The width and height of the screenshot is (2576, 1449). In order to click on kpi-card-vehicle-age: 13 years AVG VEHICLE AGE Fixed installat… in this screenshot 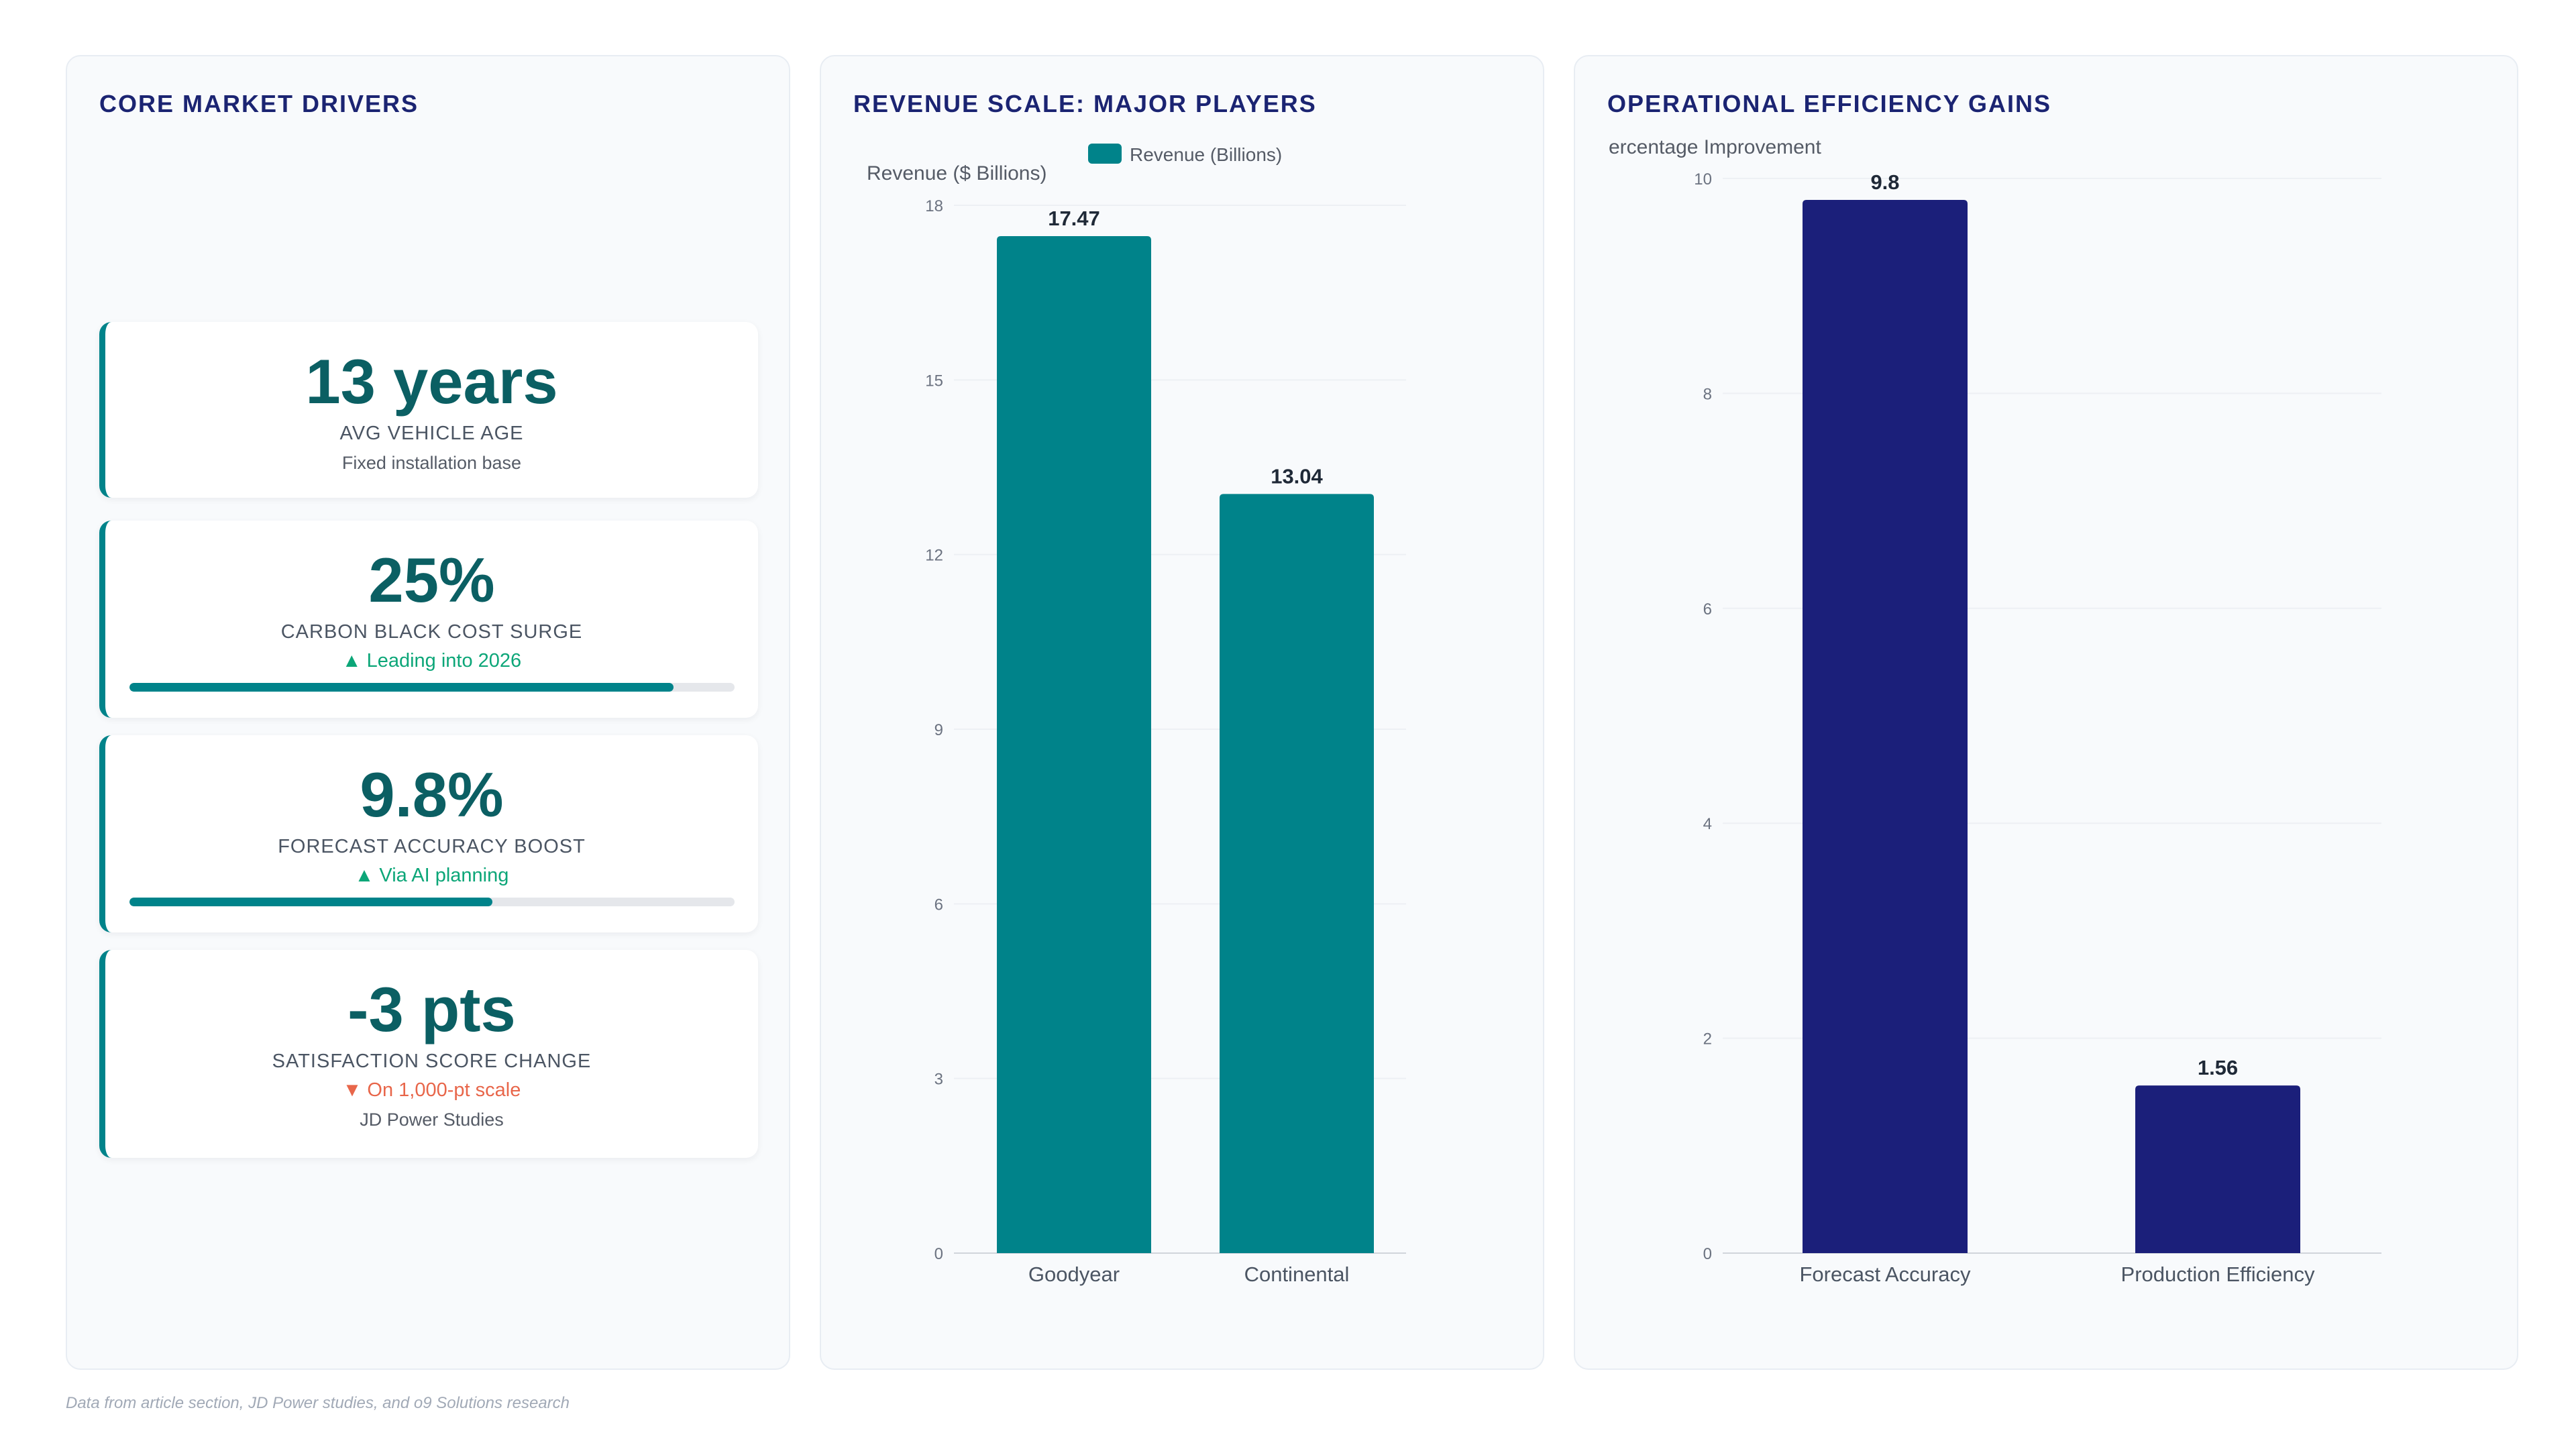, I will do `click(428, 410)`.